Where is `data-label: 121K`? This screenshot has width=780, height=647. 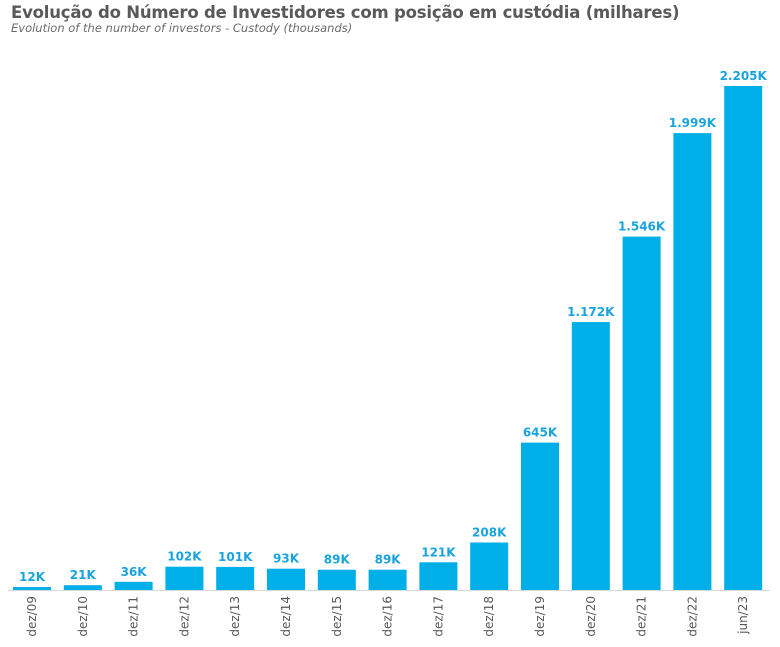
data-label: 121K is located at coordinates (438, 552).